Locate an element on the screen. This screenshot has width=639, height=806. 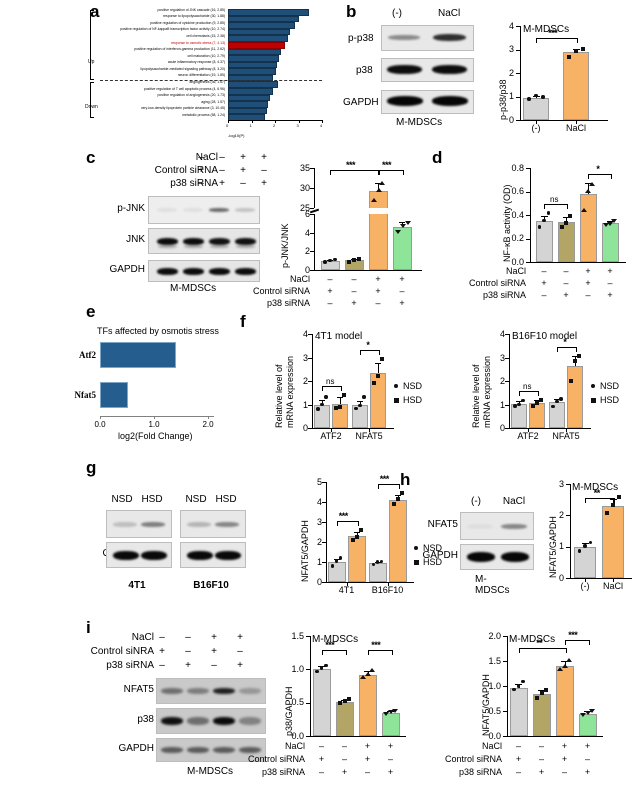
y-tick-label: 1.5 is located at coordinates (297, 635).